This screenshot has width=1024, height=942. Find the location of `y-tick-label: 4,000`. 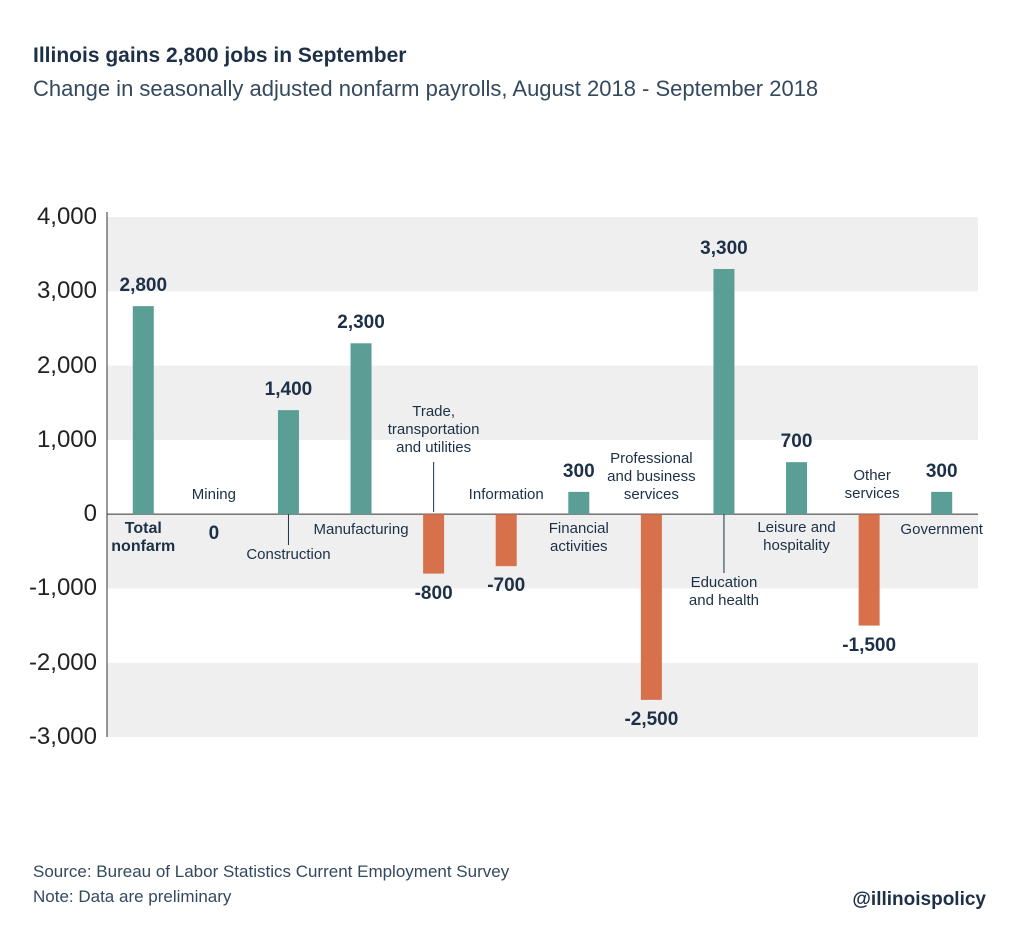

y-tick-label: 4,000 is located at coordinates (66, 216).